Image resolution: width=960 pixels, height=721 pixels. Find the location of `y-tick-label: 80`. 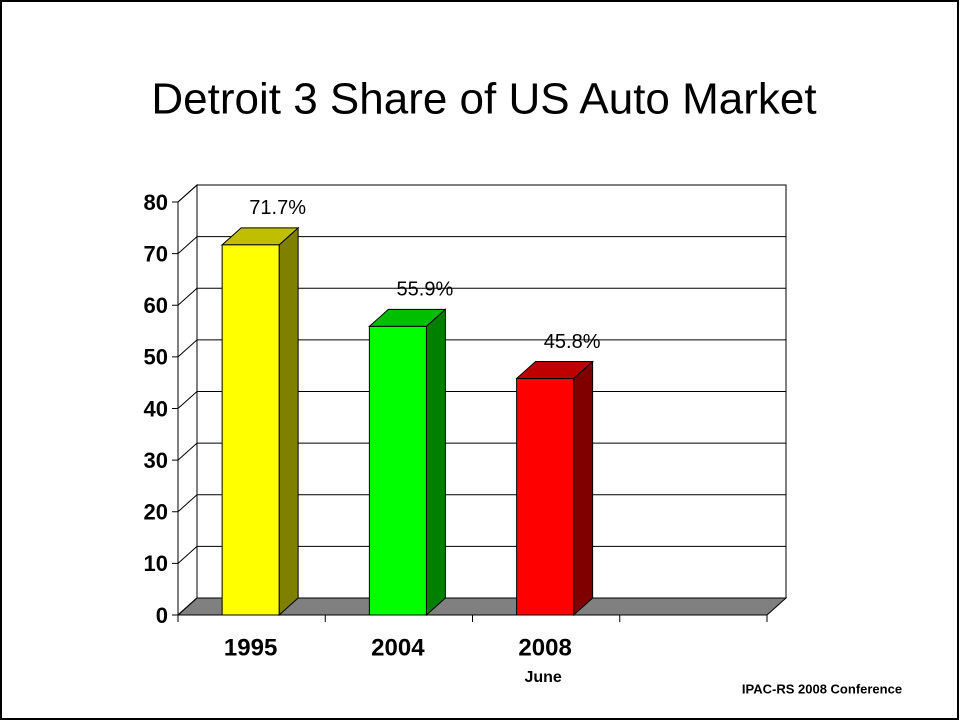

y-tick-label: 80 is located at coordinates (156, 202).